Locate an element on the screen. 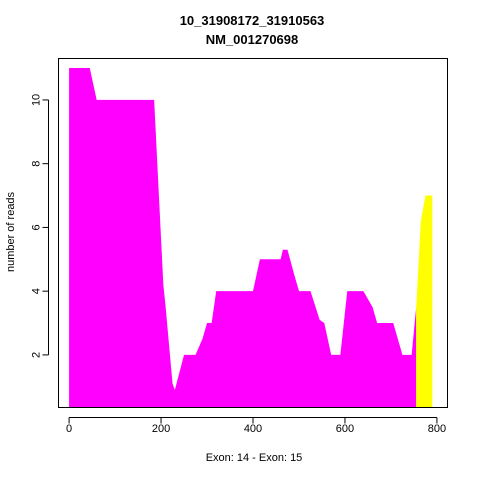 This screenshot has width=480, height=480. x-tick-label: 0 is located at coordinates (69, 429).